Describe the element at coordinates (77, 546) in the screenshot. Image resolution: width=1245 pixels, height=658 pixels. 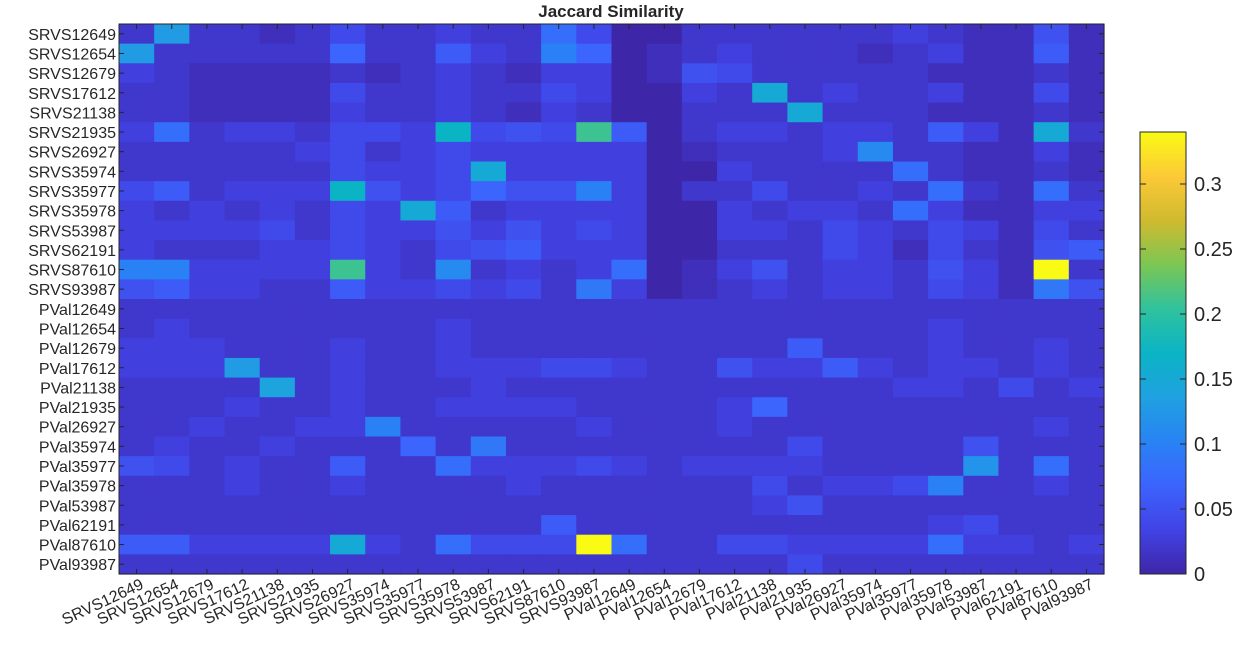
I see `y-tick-label: PVal87610` at that location.